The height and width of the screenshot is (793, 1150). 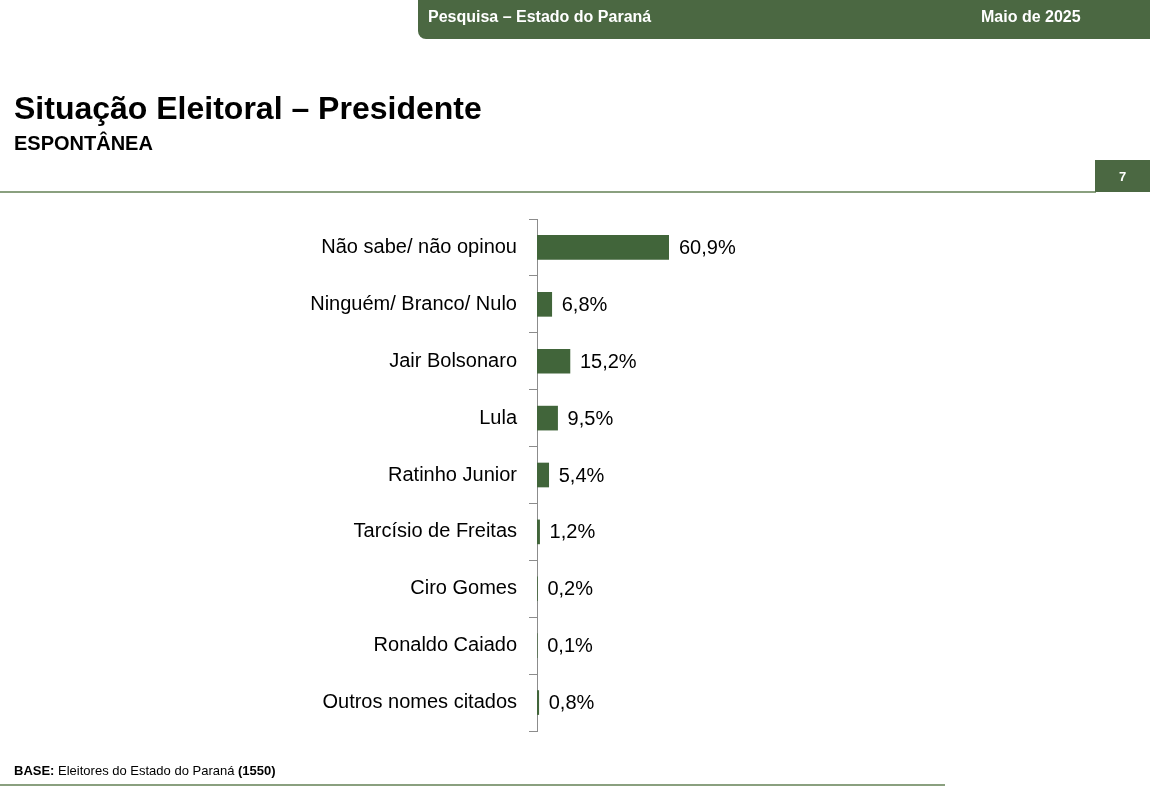 I want to click on data-label: 0,8%, so click(x=571, y=702).